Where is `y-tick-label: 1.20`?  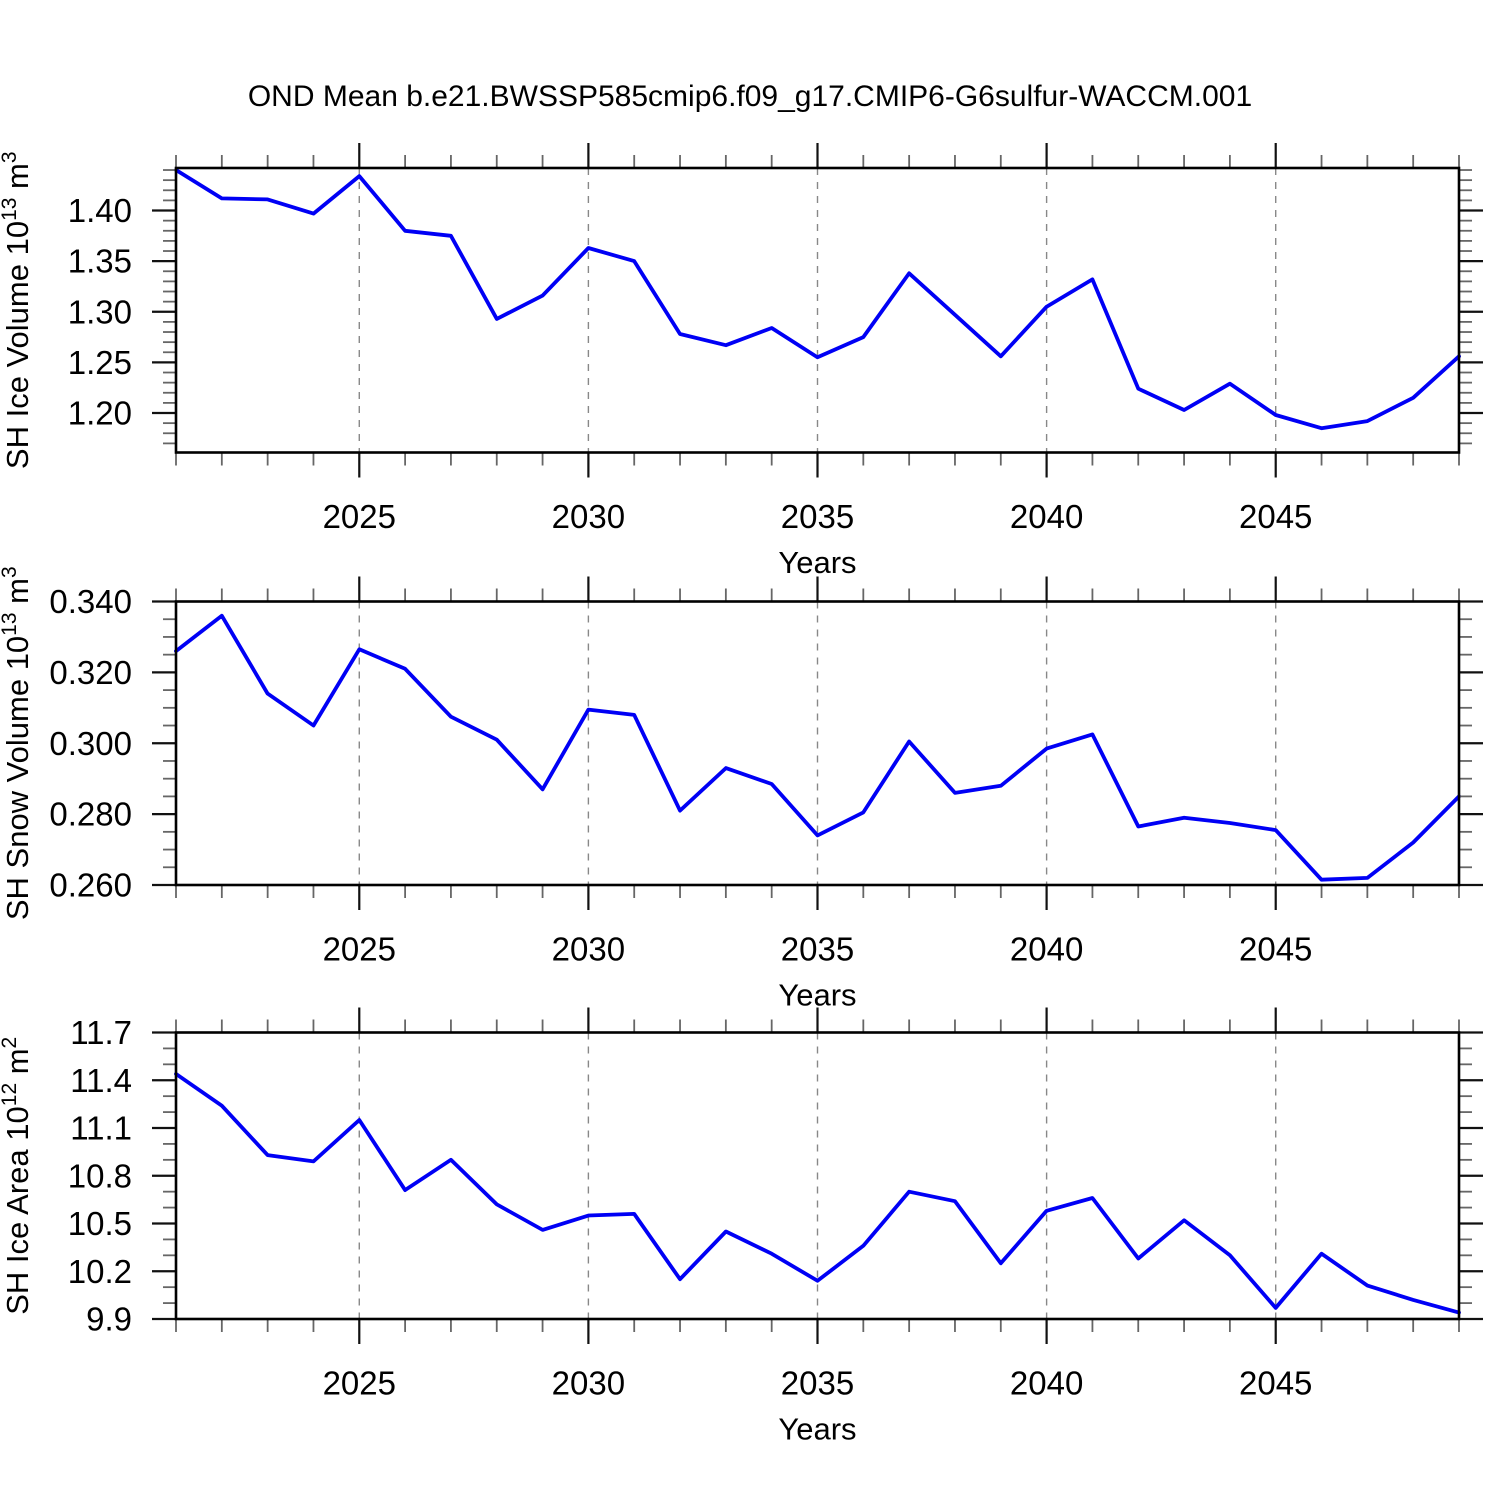 y-tick-label: 1.20 is located at coordinates (100, 413).